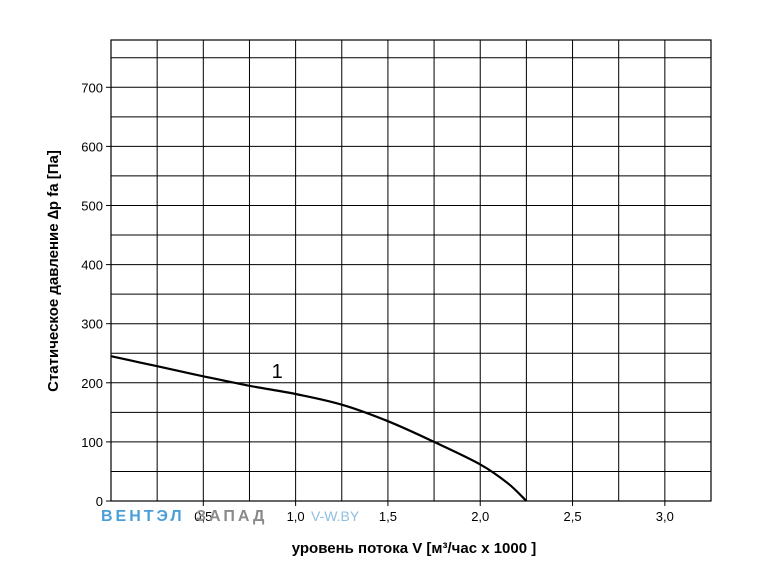  What do you see at coordinates (335, 516) in the screenshot?
I see `watermark-site: V-W.BY` at bounding box center [335, 516].